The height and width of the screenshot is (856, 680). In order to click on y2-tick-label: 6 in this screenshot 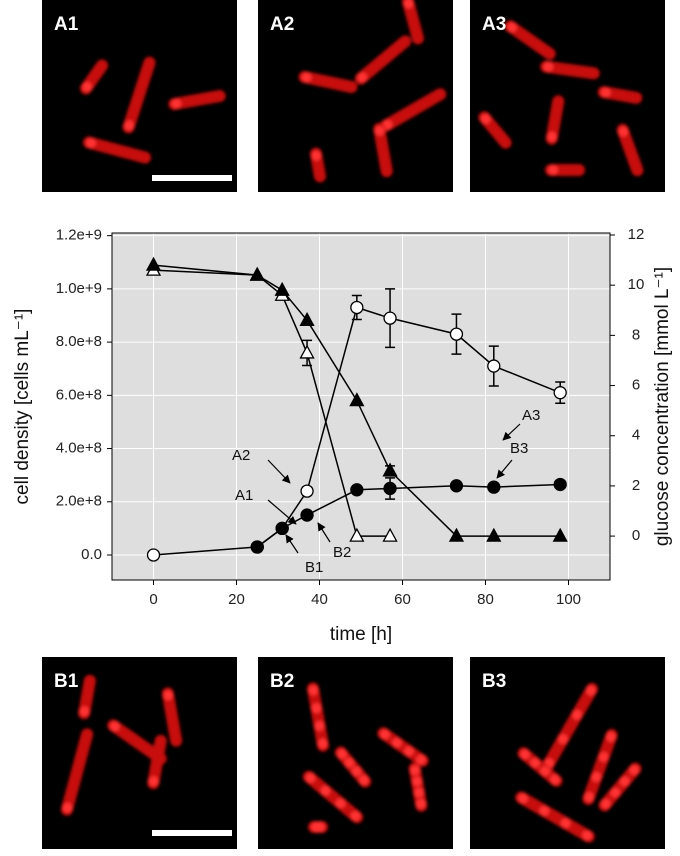, I will do `click(636, 385)`.